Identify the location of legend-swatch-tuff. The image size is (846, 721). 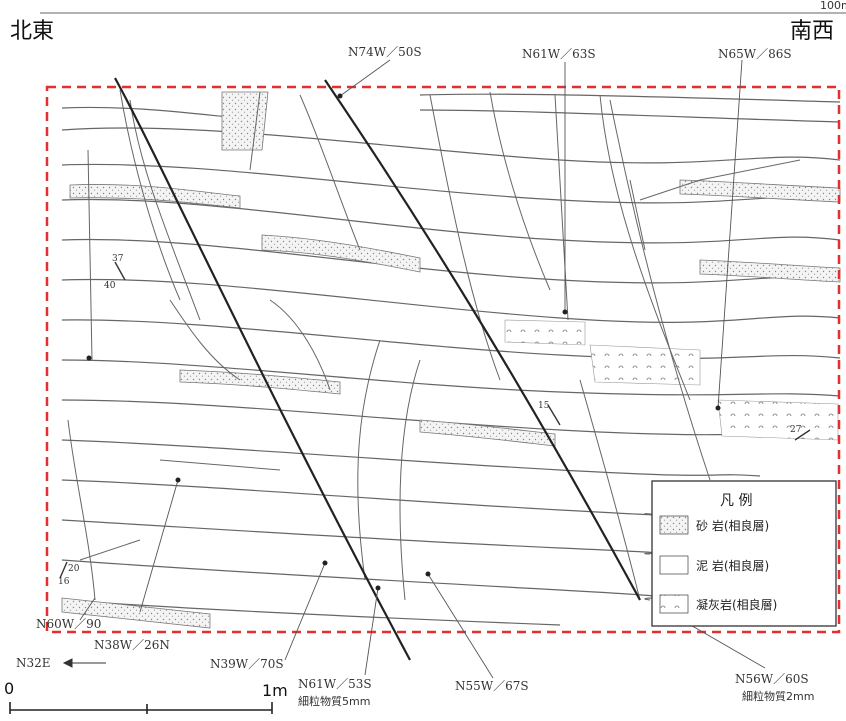
(674, 604).